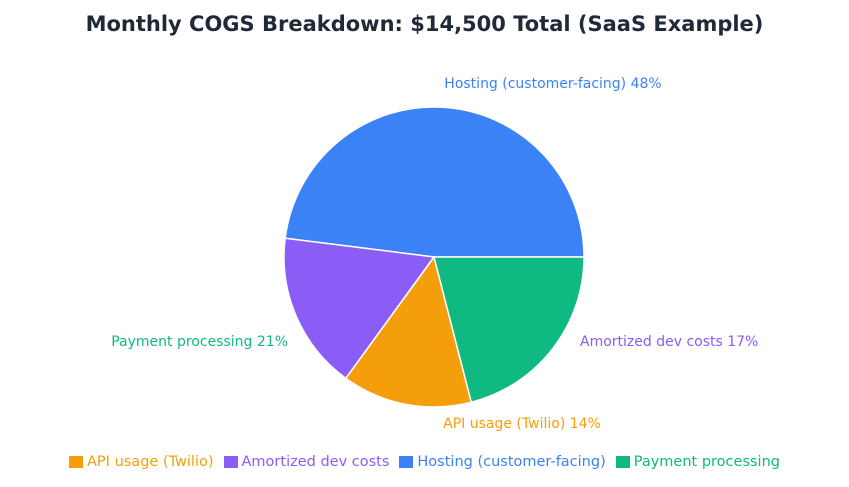  Describe the element at coordinates (522, 424) in the screenshot. I see `slice-label-api-usage-twilio: API usage (Twilio) 14%` at that location.